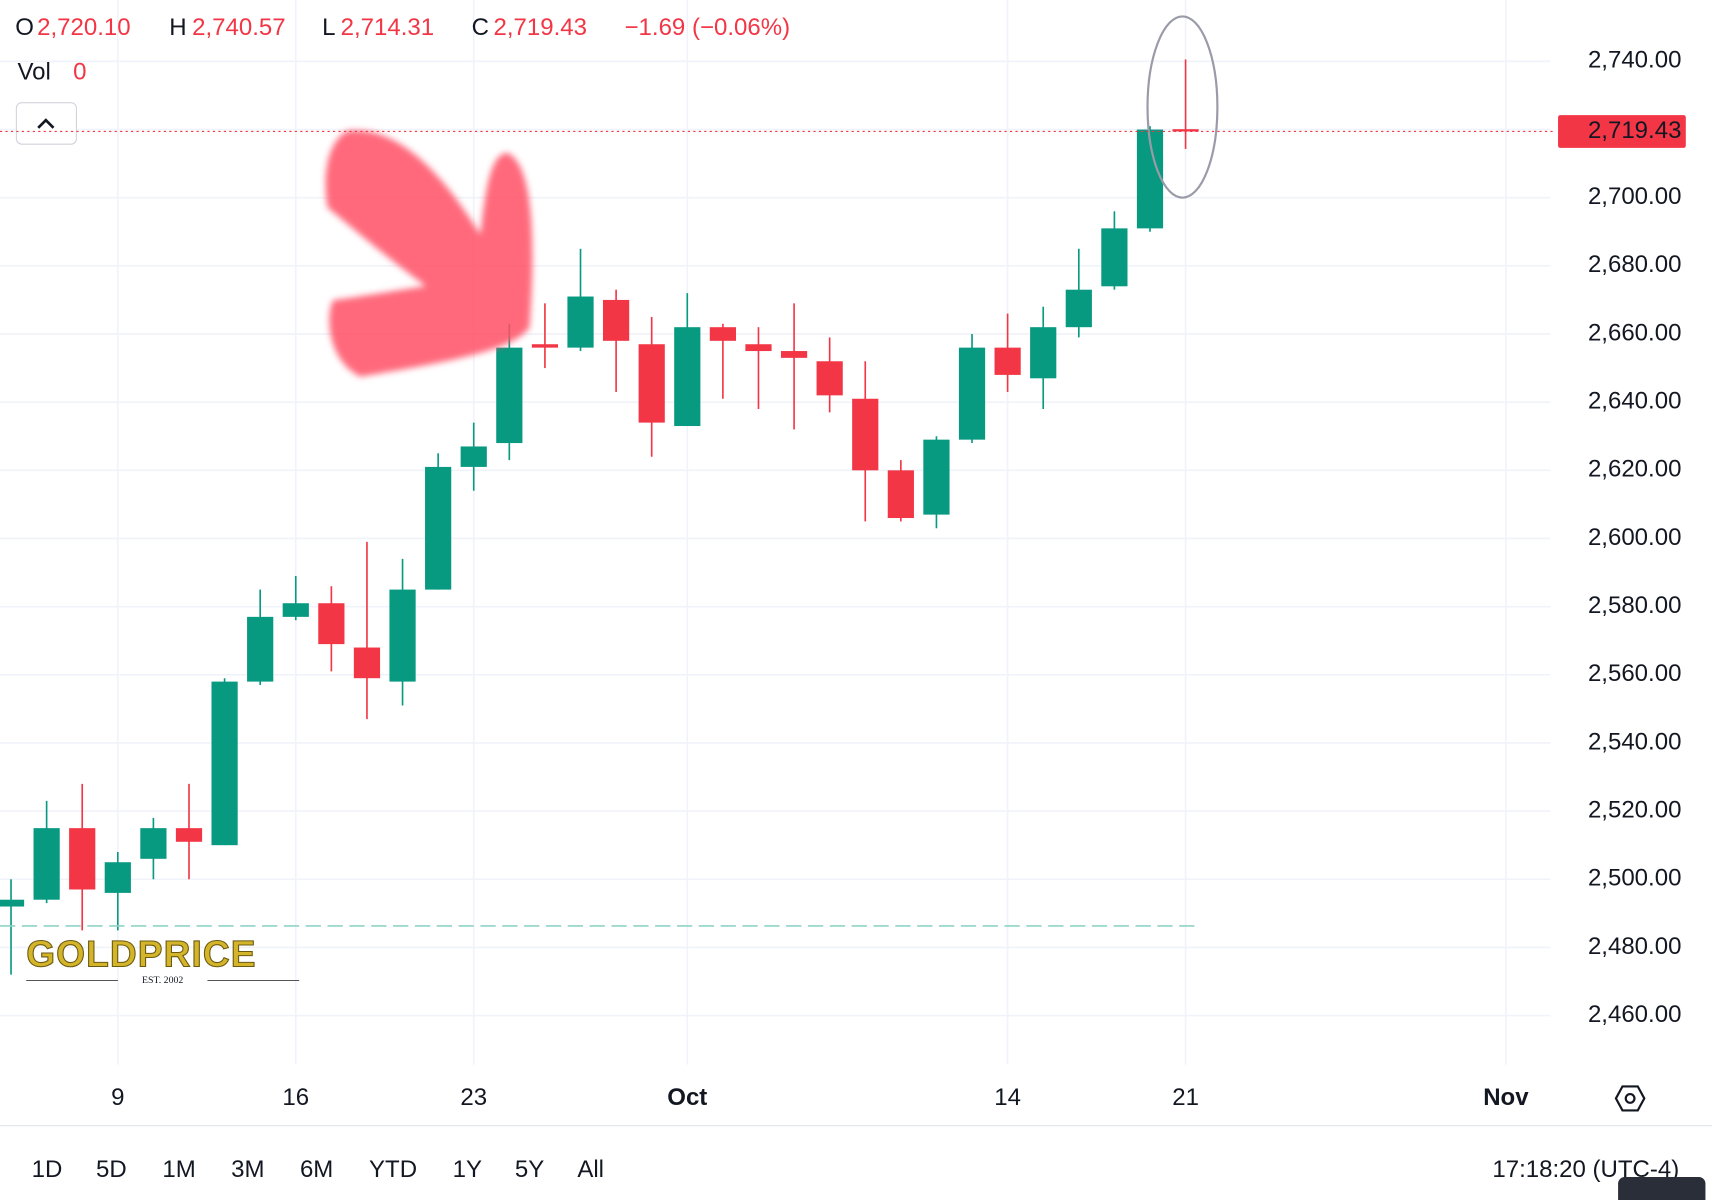 The width and height of the screenshot is (1712, 1200). I want to click on range-button: 1D, so click(47, 1169).